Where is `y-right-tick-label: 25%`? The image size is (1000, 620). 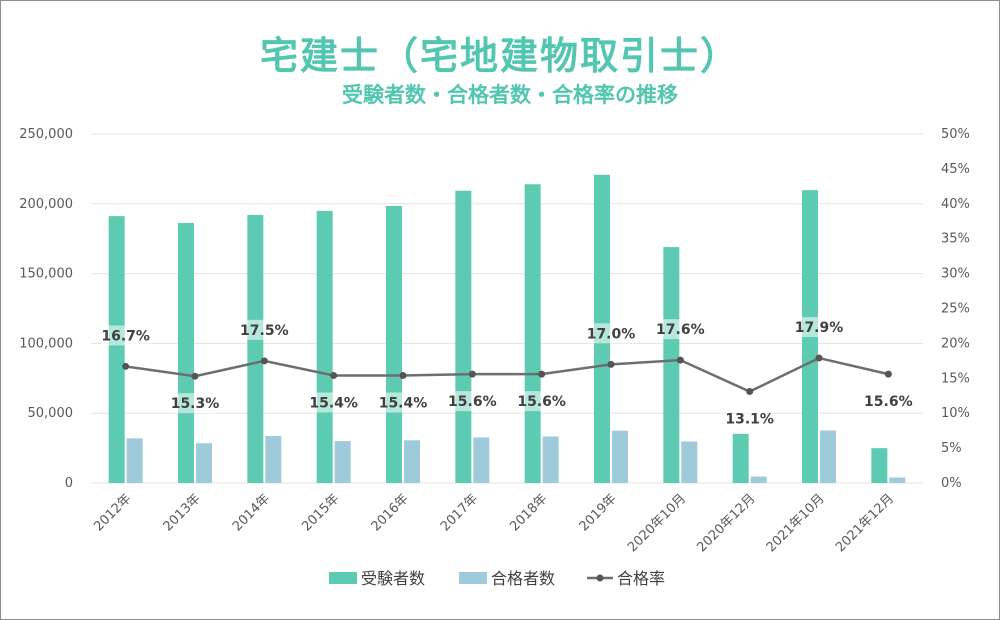 y-right-tick-label: 25% is located at coordinates (955, 309).